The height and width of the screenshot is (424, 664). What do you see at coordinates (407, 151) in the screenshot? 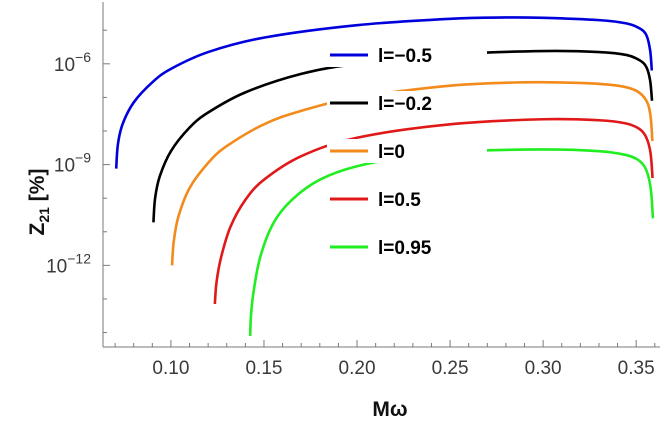
I see `legend: l=−0.5 l=−0.2 l=0 l=0.5 l=0.95` at bounding box center [407, 151].